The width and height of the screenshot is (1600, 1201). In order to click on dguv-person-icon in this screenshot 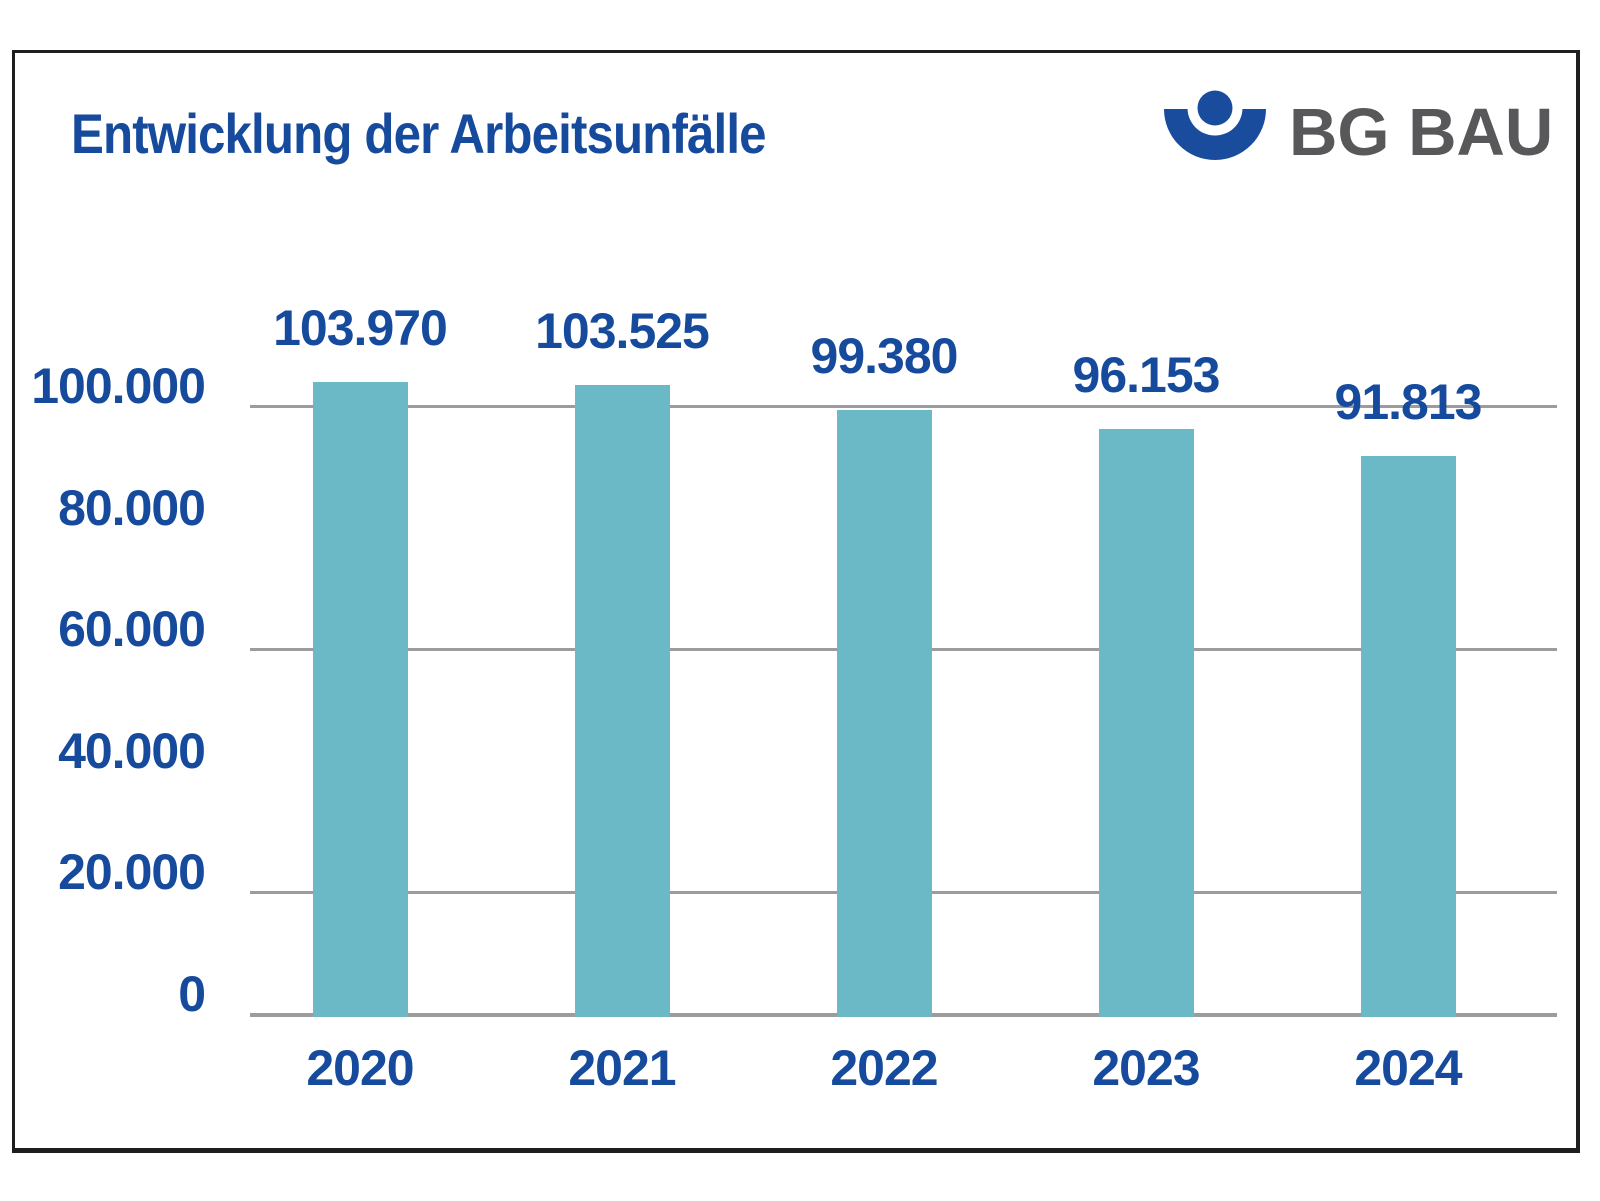, I will do `click(1215, 123)`.